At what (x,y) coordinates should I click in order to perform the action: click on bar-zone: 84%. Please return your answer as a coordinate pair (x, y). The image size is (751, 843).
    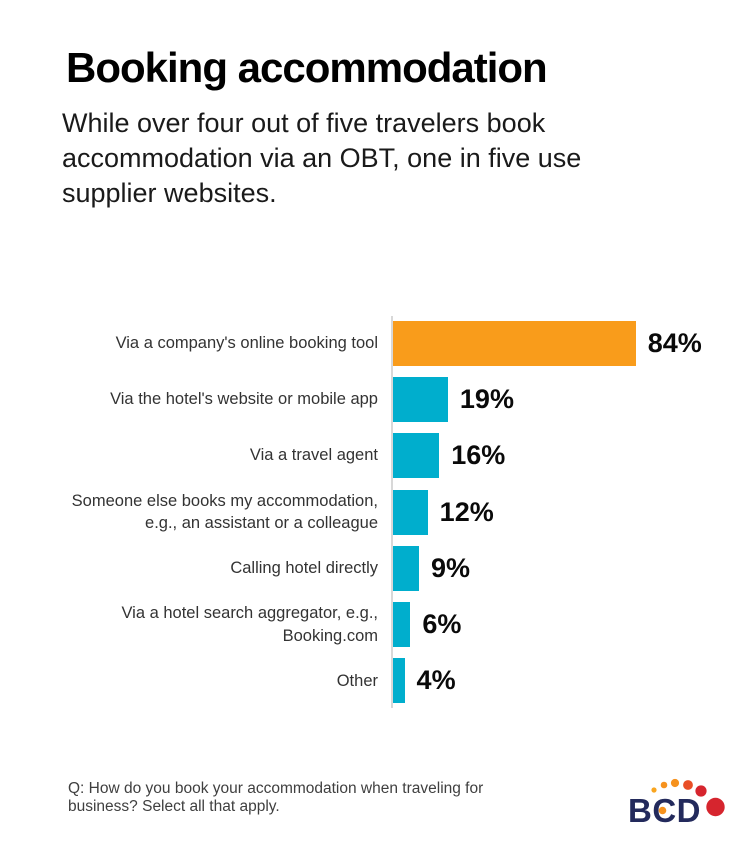
    Looking at the image, I should click on (547, 343).